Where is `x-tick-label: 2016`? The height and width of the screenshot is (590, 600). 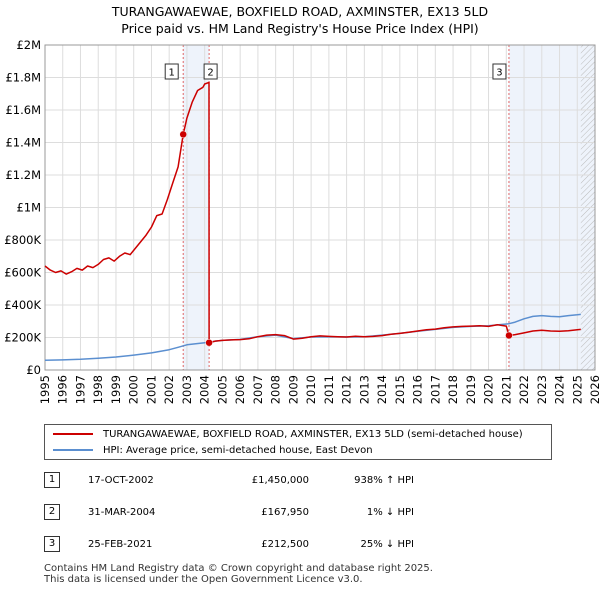
x-tick-label: 2016 is located at coordinates (418, 389).